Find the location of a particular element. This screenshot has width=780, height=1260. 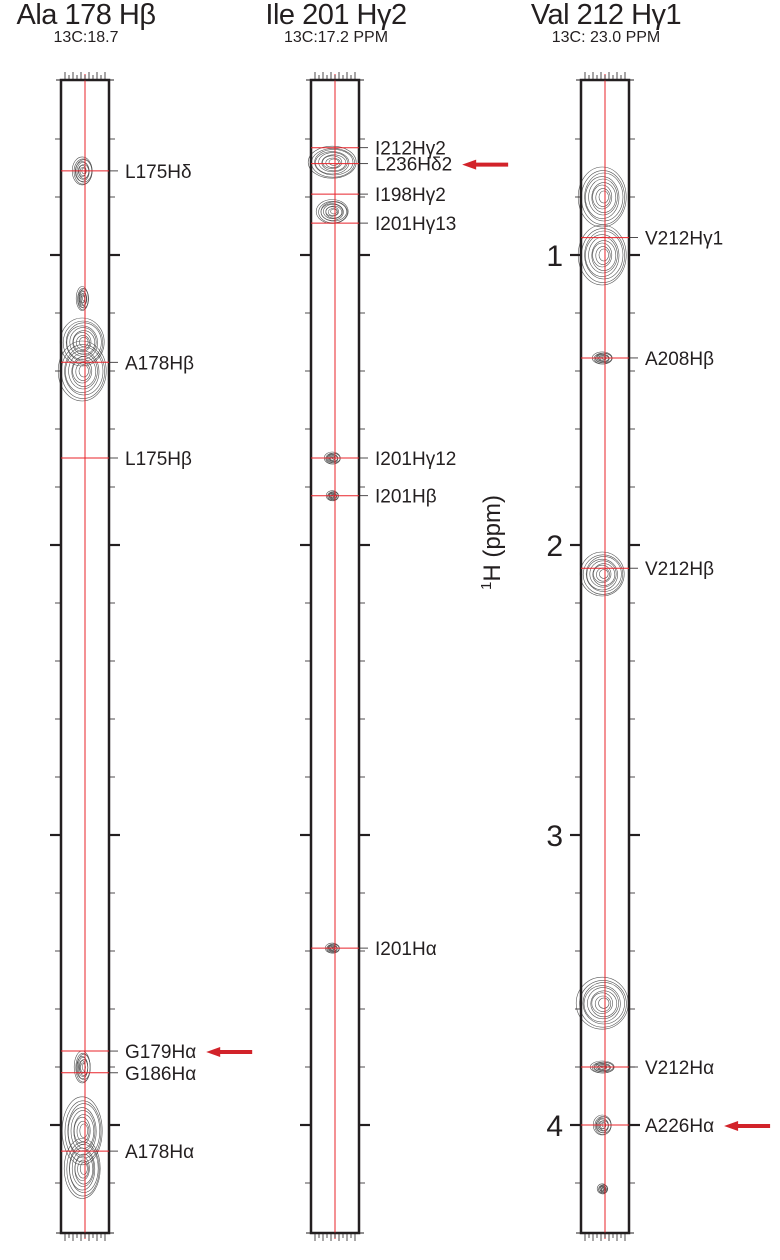

peak-label: A226Hα is located at coordinates (679, 1126).